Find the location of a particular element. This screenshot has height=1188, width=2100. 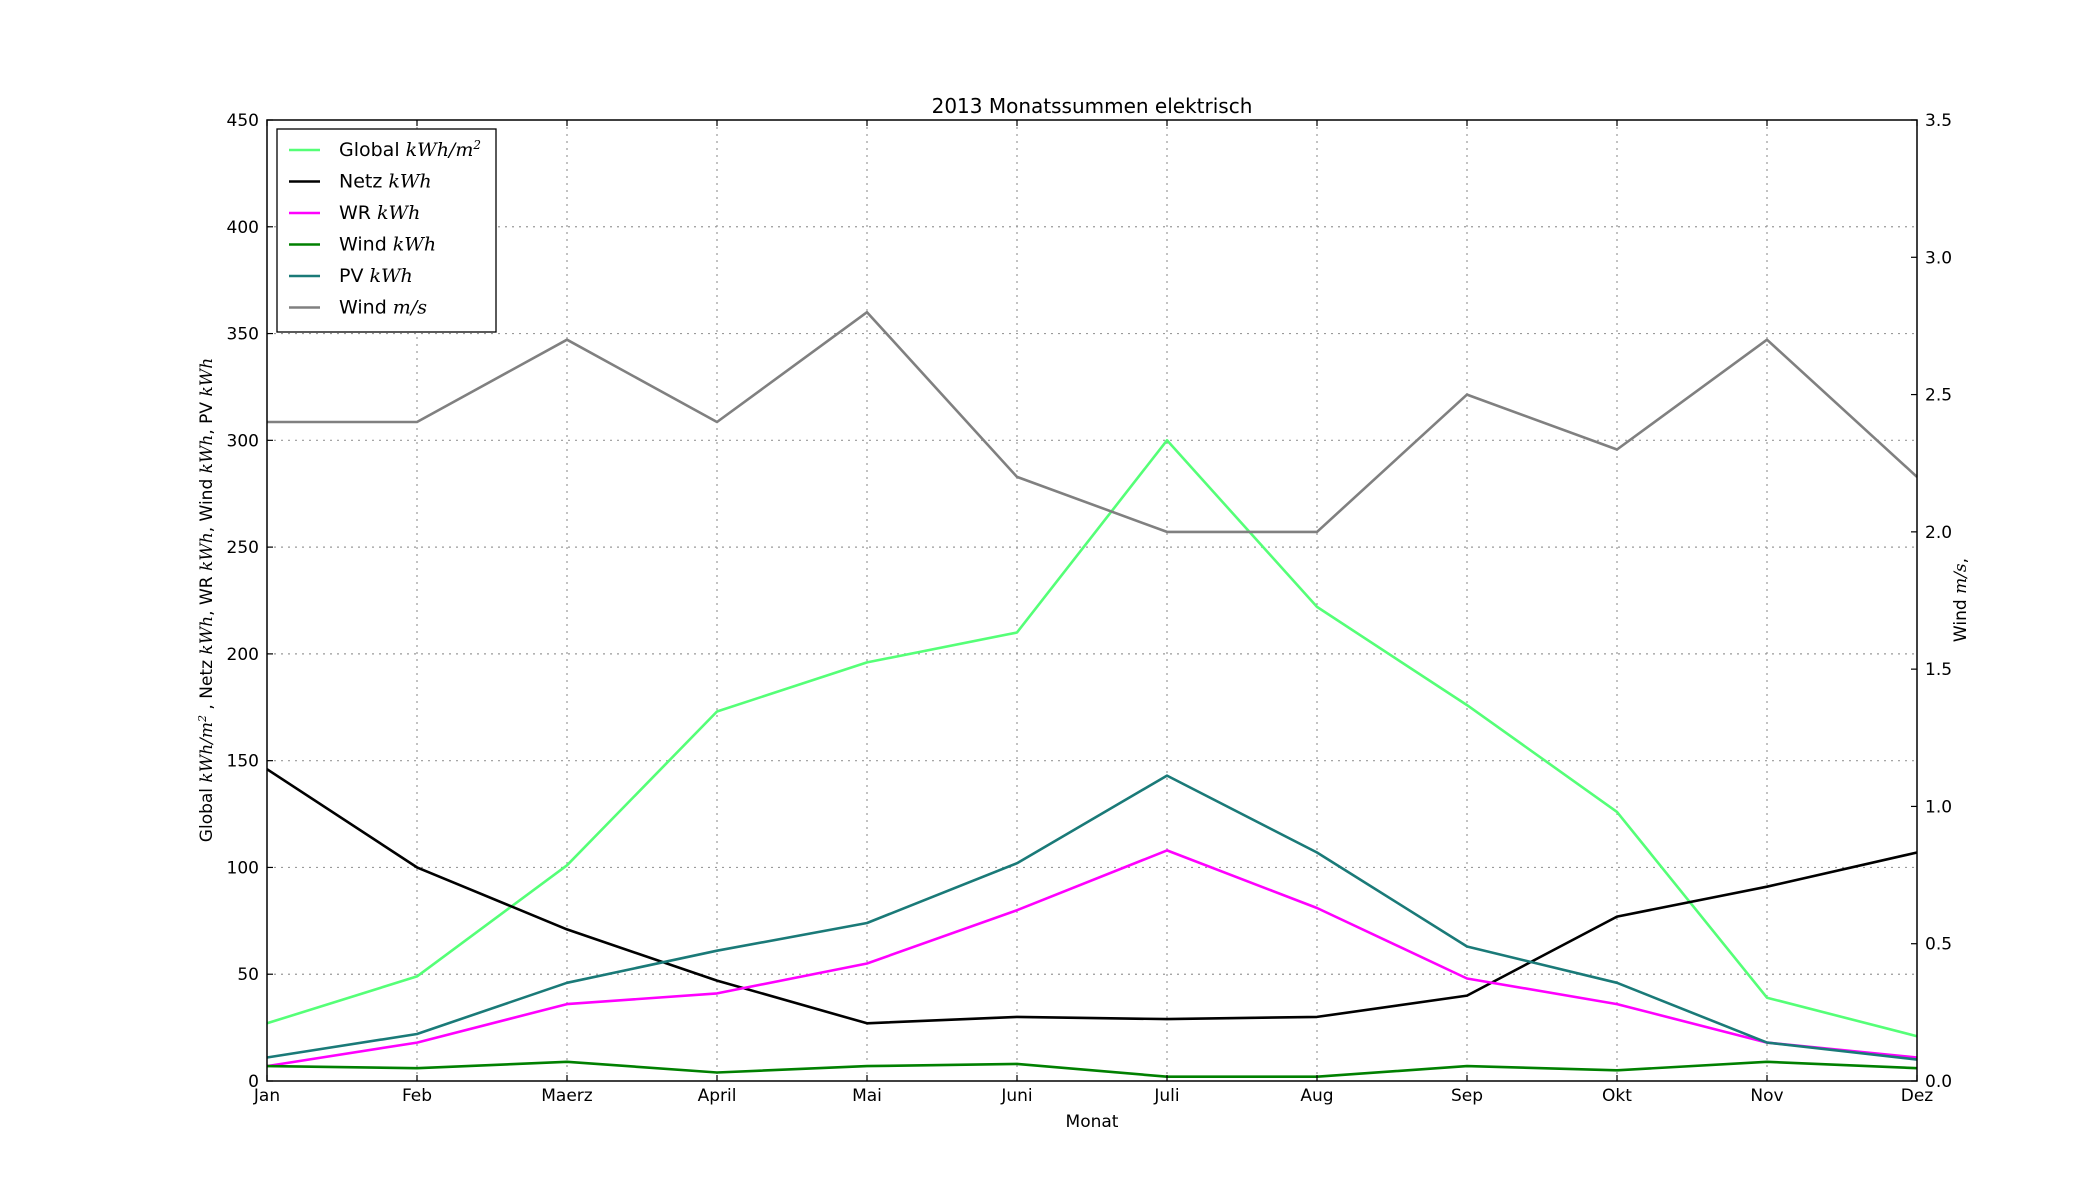

legend-label-global-kwh-m: Global kWh/m2 is located at coordinates (410, 149).